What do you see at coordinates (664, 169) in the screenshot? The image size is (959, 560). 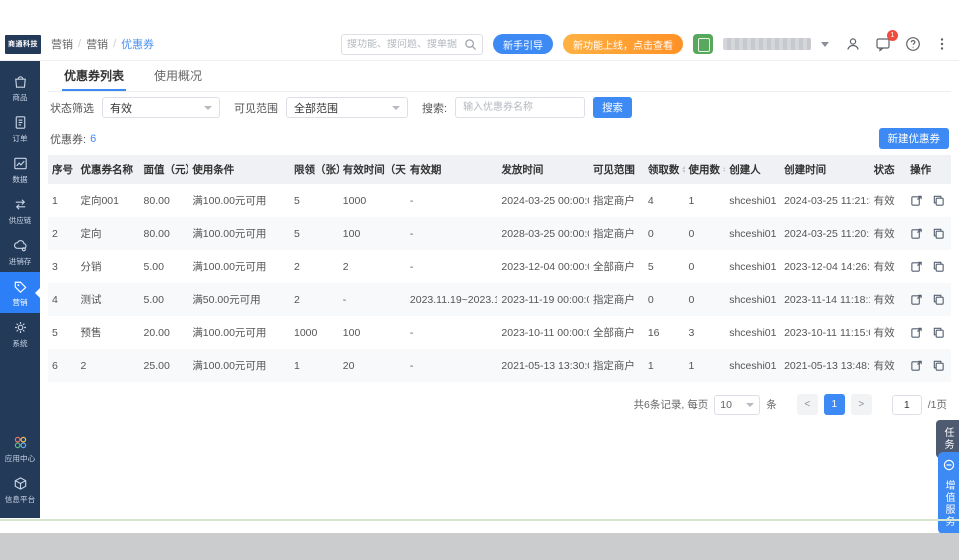 I see `column-received: 领取数` at bounding box center [664, 169].